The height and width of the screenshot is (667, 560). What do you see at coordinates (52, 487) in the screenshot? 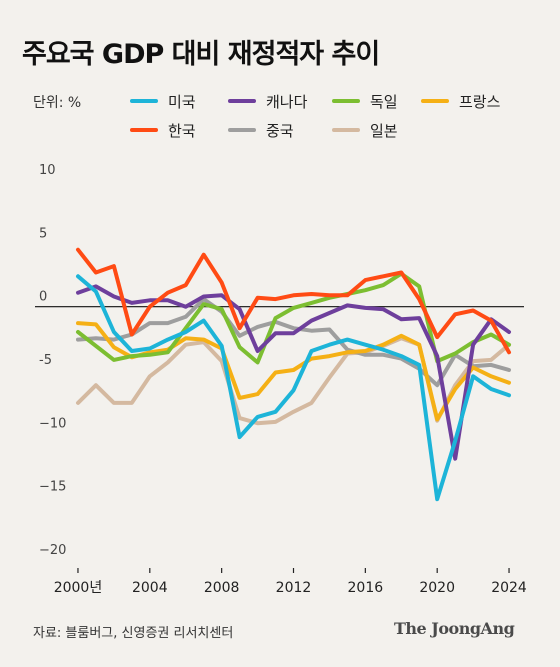
I see `y-tick-label: −15` at bounding box center [52, 487].